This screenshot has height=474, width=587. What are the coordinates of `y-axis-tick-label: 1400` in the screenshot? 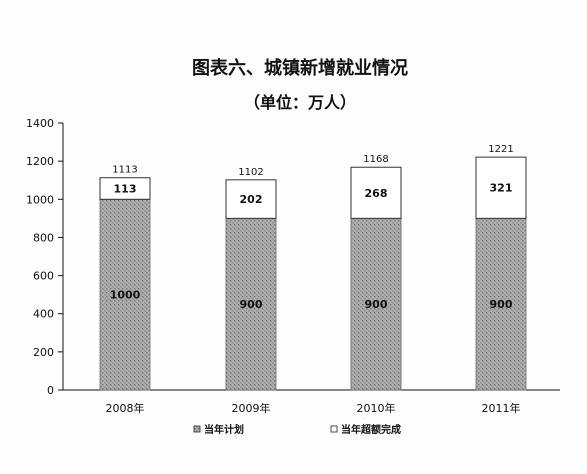 It's located at (40, 123).